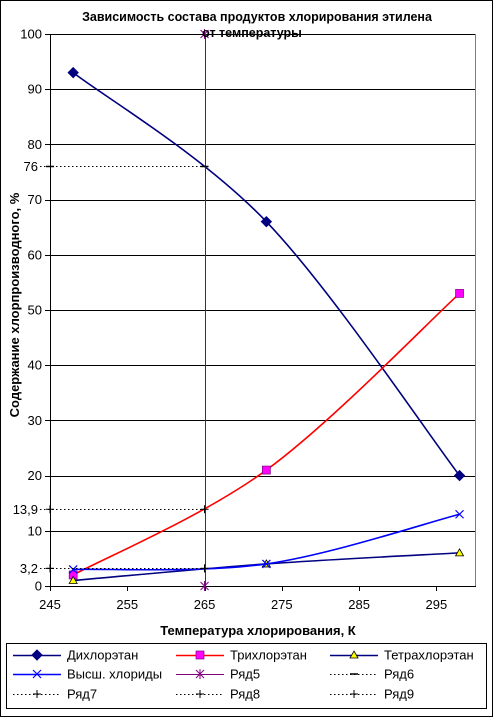 This screenshot has width=493, height=717. I want to click on legend-item: Тетрахлорэтан, so click(402, 655).